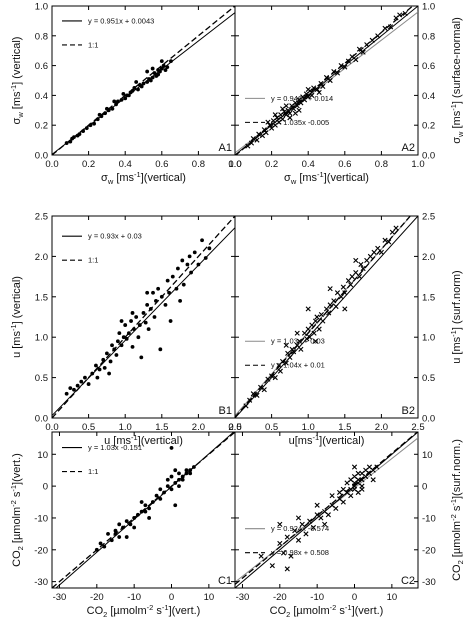 The image size is (474, 638). I want to click on y-axis-label: σw [ms-1] (surface-normal), so click(457, 80).